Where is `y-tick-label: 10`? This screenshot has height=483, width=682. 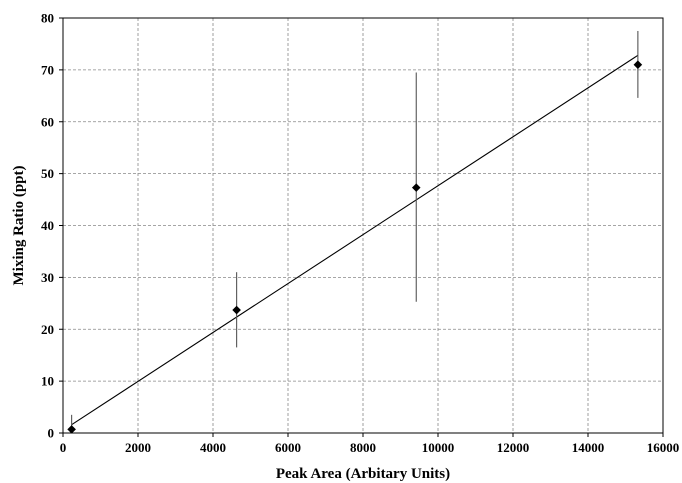 y-tick-label: 10 is located at coordinates (47, 381).